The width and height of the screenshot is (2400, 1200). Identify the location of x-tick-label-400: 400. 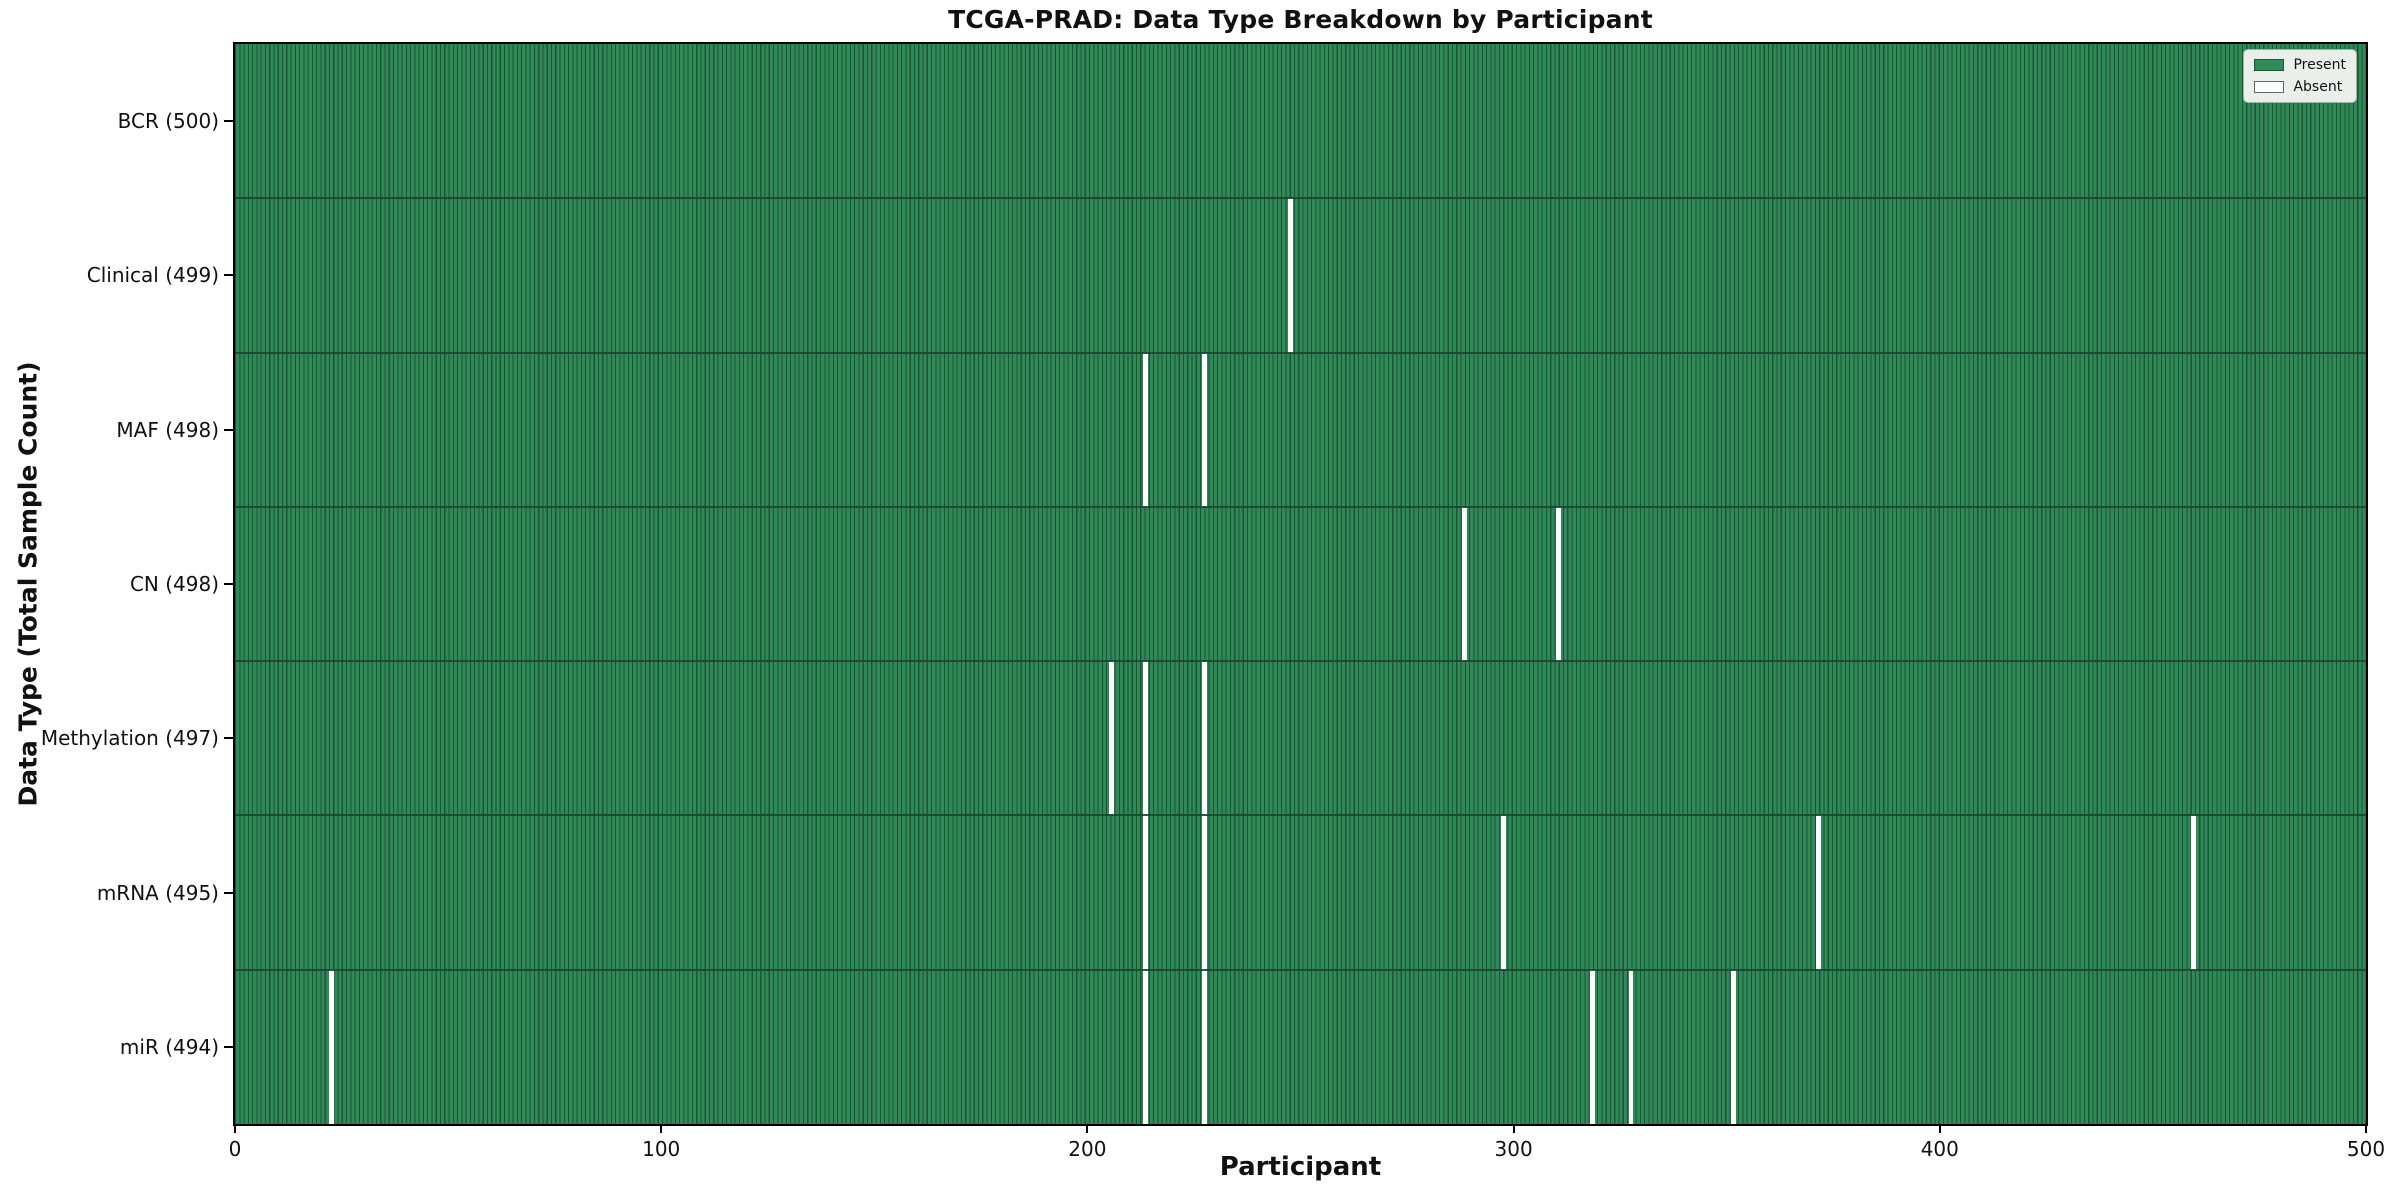
(1939, 1149).